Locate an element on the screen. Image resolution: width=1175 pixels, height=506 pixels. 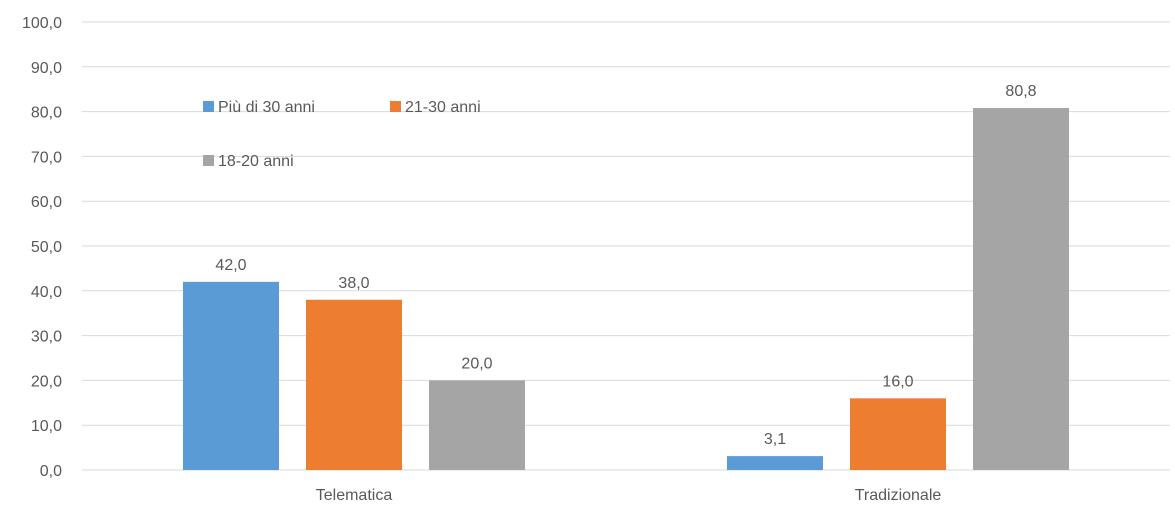
data-label: 42,0 is located at coordinates (230, 265).